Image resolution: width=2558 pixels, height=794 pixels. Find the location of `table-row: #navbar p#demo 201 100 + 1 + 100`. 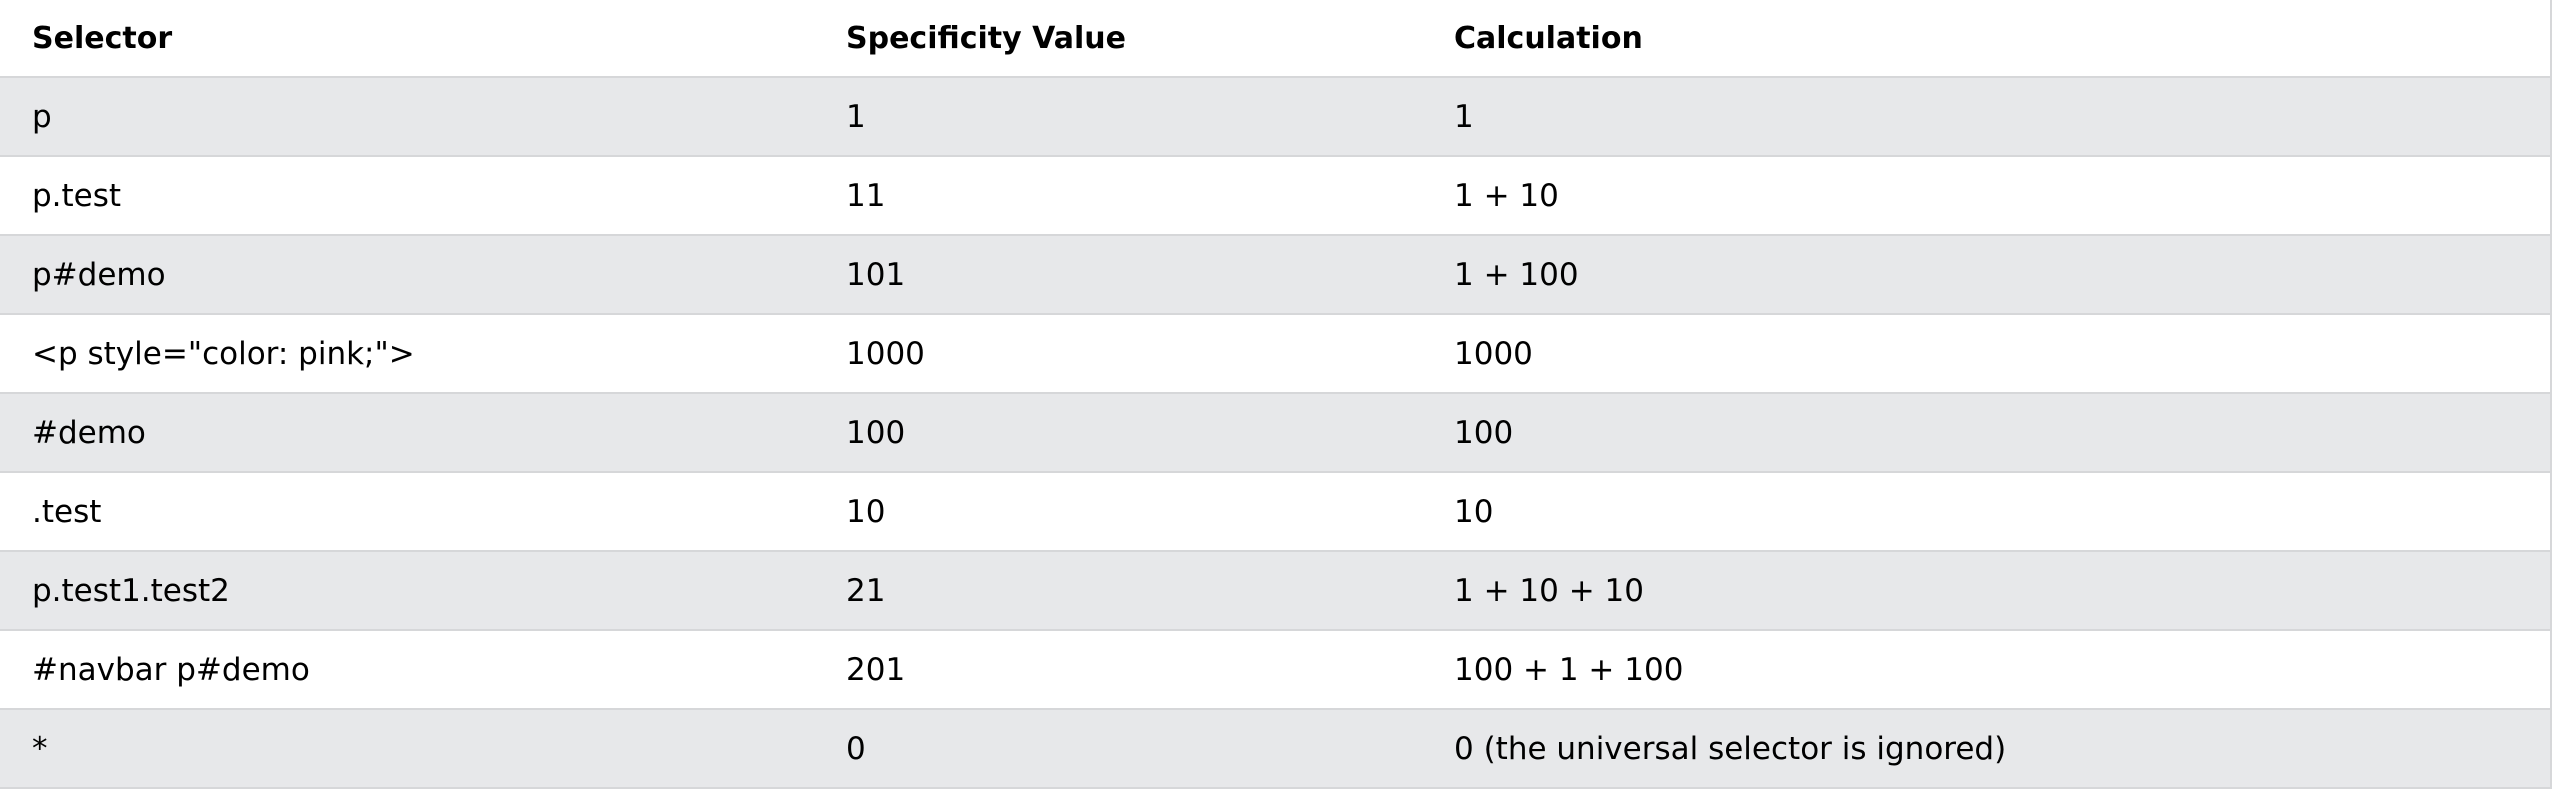

table-row: #navbar p#demo 201 100 + 1 + 100 is located at coordinates (1275, 670).